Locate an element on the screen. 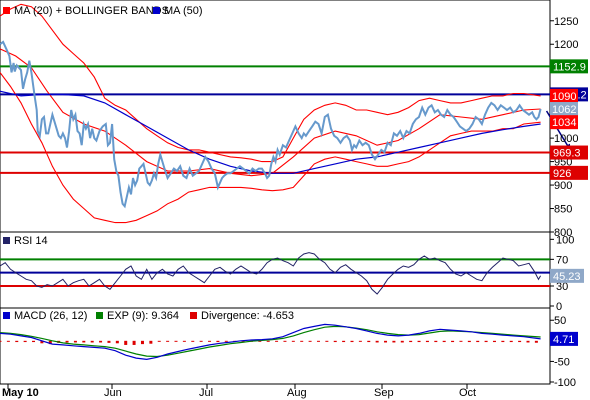 The height and width of the screenshot is (400, 590). x-axis: May 10 Jun Jul Aug Sep Oct is located at coordinates (239, 391).